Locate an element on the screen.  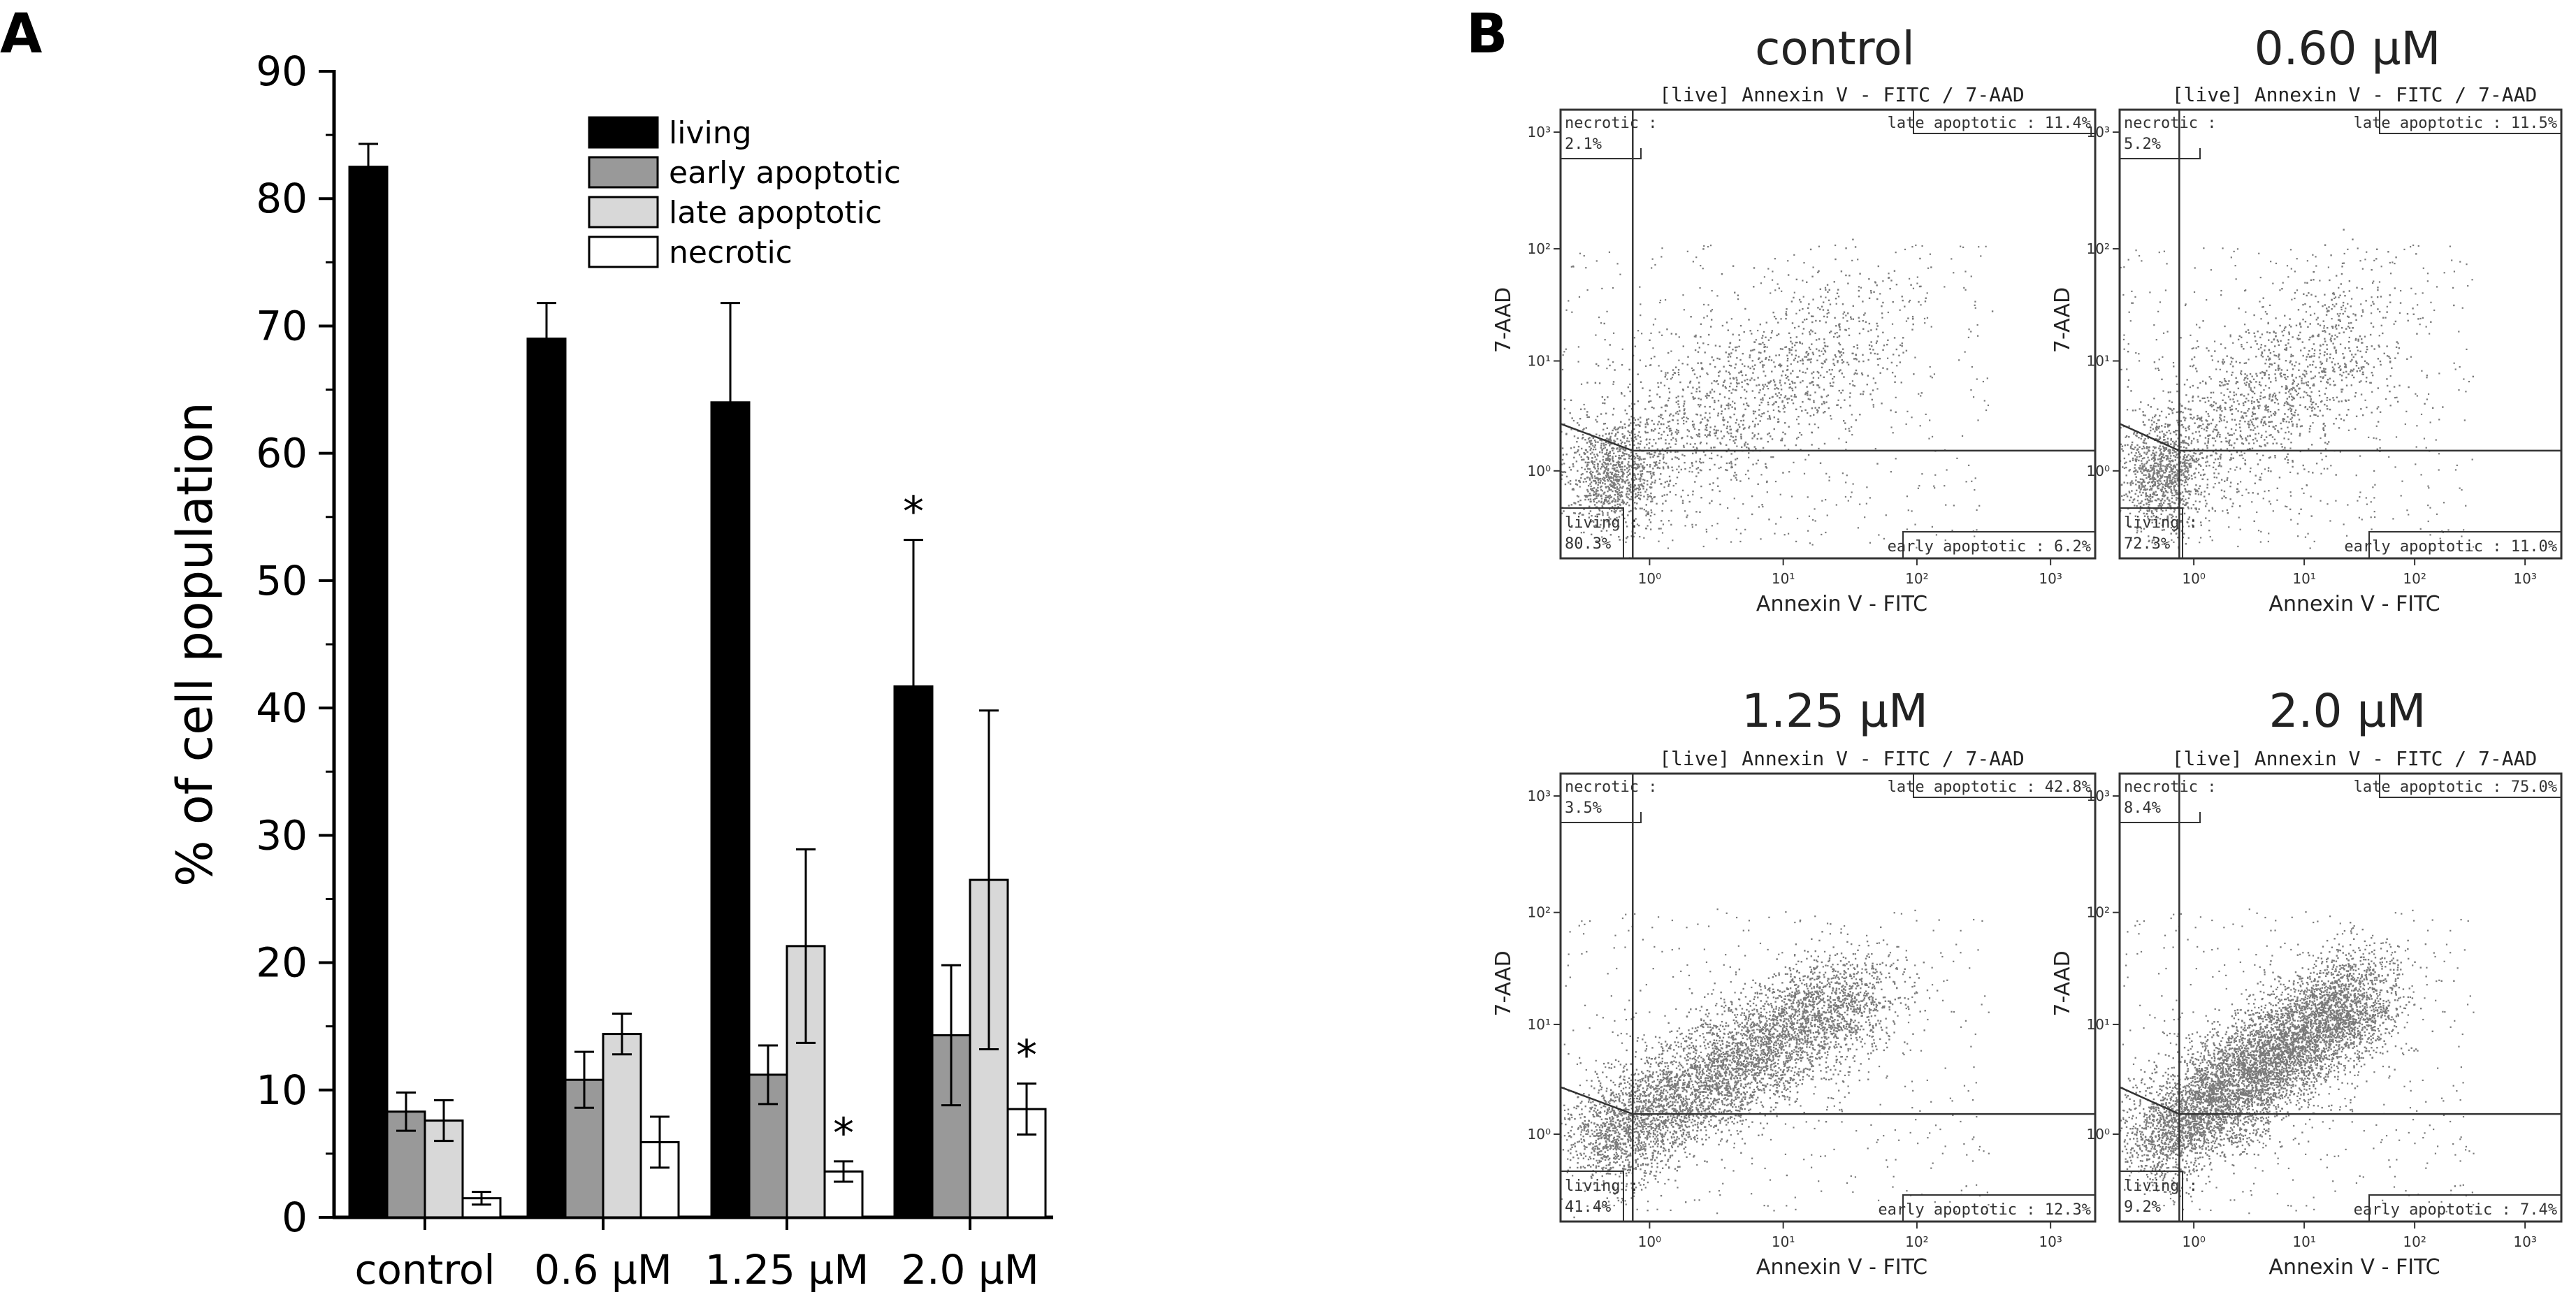
panel-a-label: A is located at coordinates (21, 34).